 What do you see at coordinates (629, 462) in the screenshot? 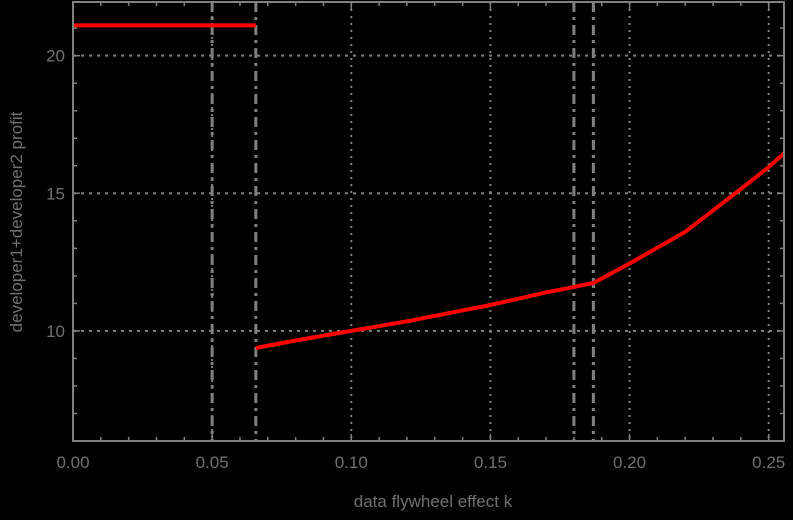
I see `x-tick-label: 0.20` at bounding box center [629, 462].